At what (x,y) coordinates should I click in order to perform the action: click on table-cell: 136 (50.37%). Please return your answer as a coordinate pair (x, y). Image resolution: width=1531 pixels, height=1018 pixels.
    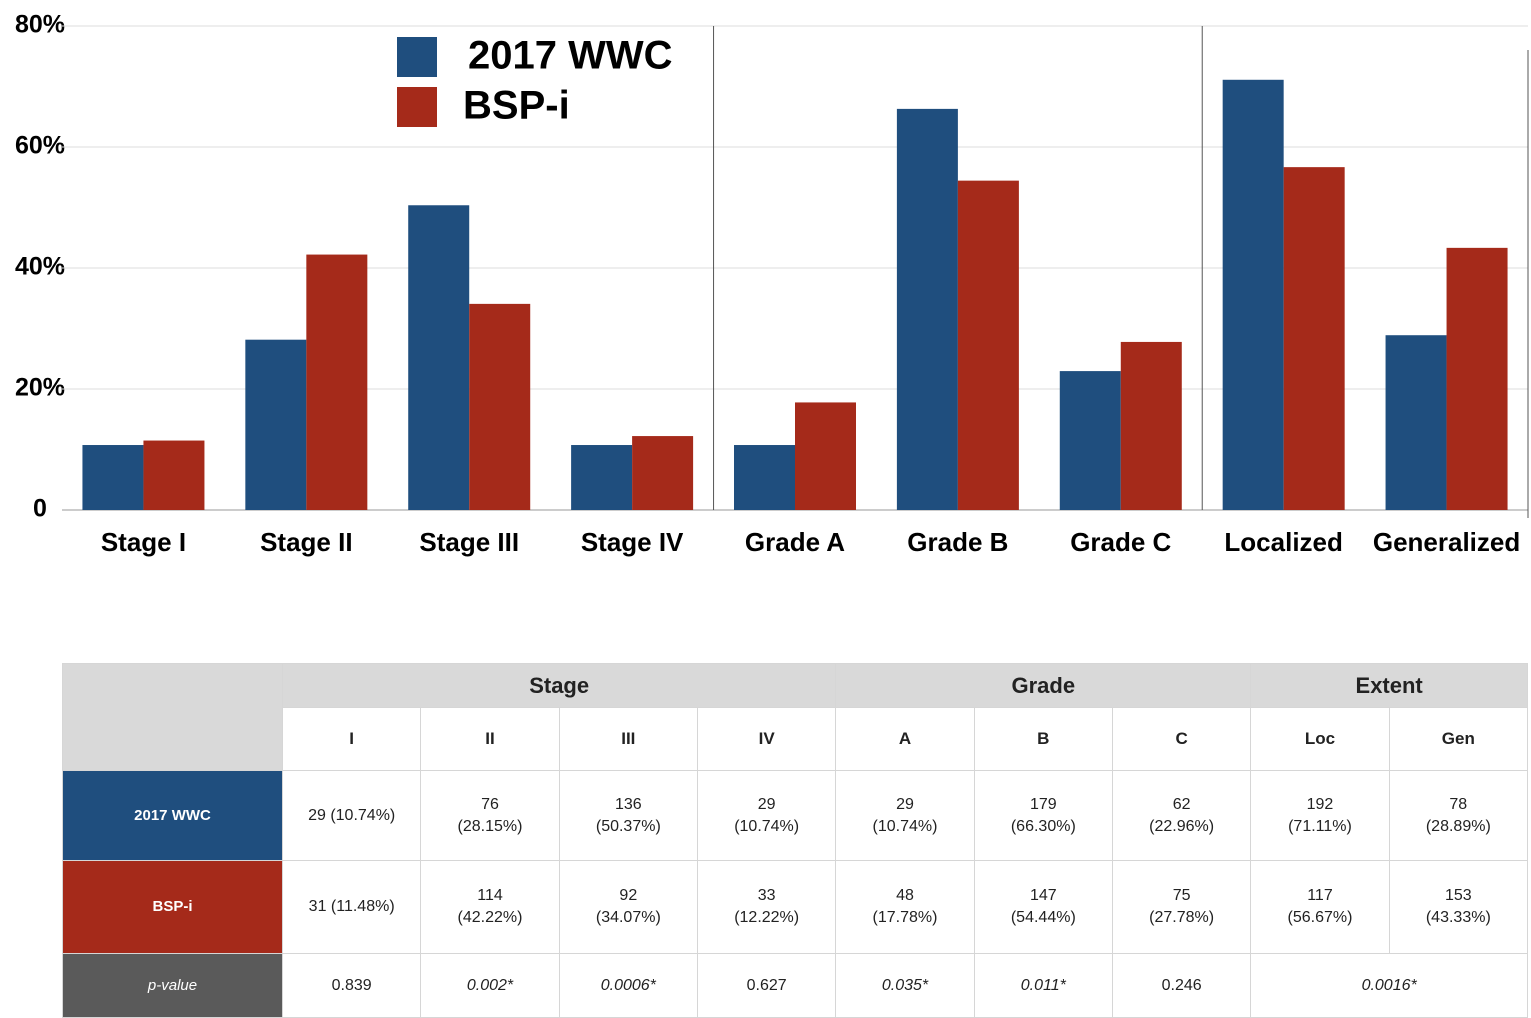
    Looking at the image, I should click on (628, 815).